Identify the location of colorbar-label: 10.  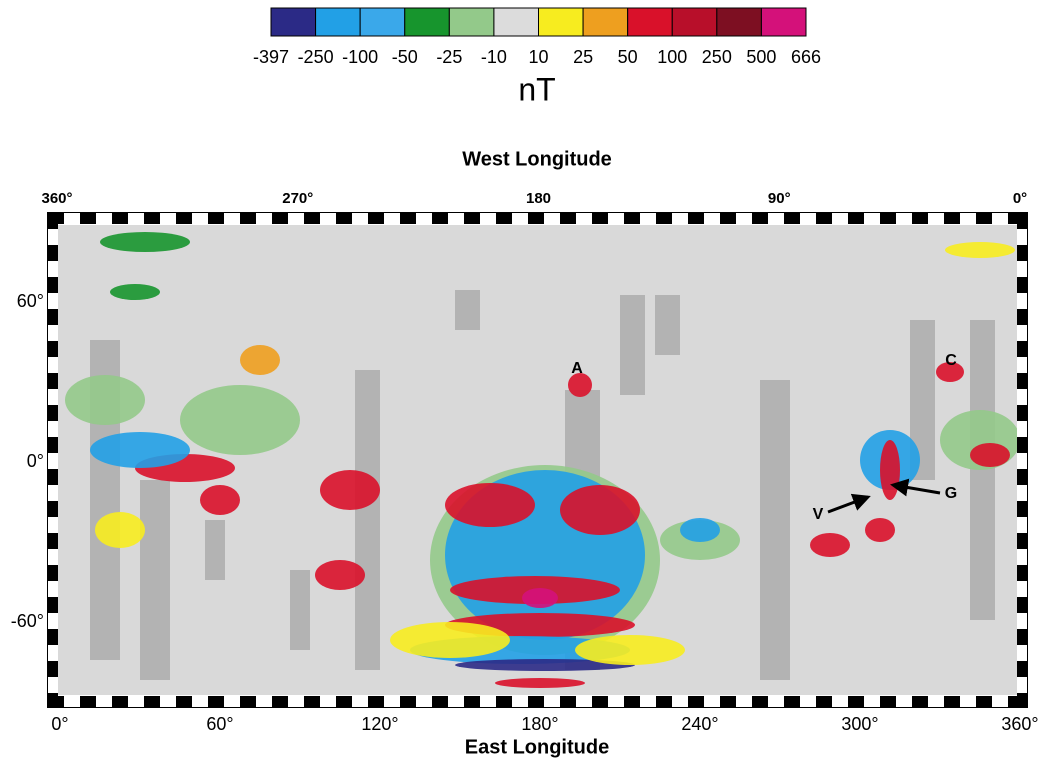
(538, 57).